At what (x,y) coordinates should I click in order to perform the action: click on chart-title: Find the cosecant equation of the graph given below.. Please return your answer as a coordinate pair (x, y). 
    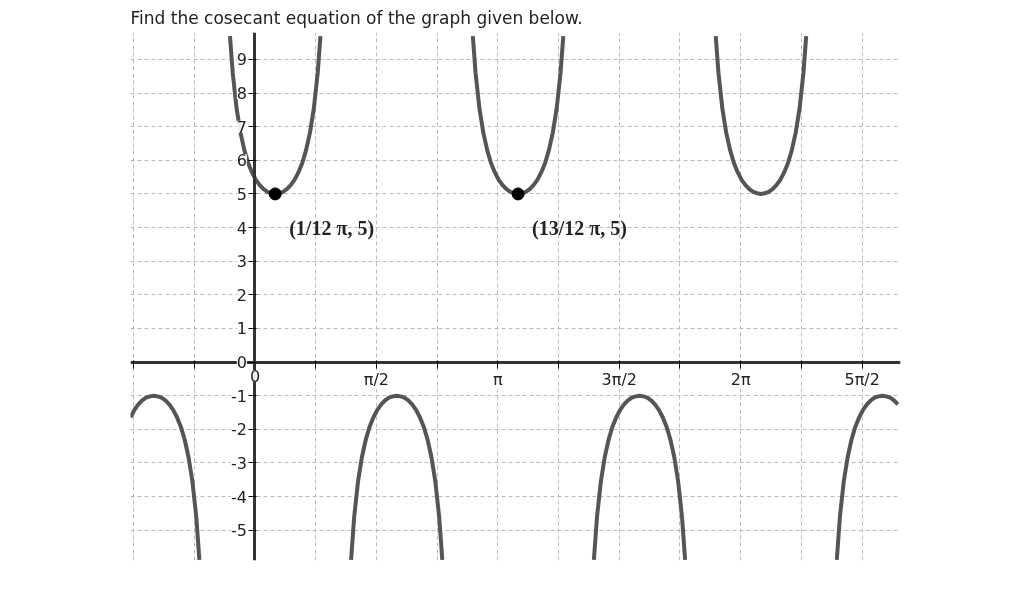
    Looking at the image, I should click on (356, 17).